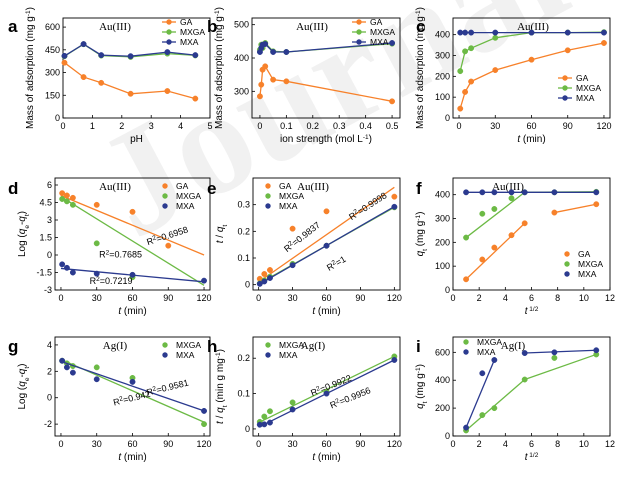 This screenshot has width=642, height=485. What do you see at coordinates (505, 298) in the screenshot?
I see `x-tick-label: 4` at bounding box center [505, 298].